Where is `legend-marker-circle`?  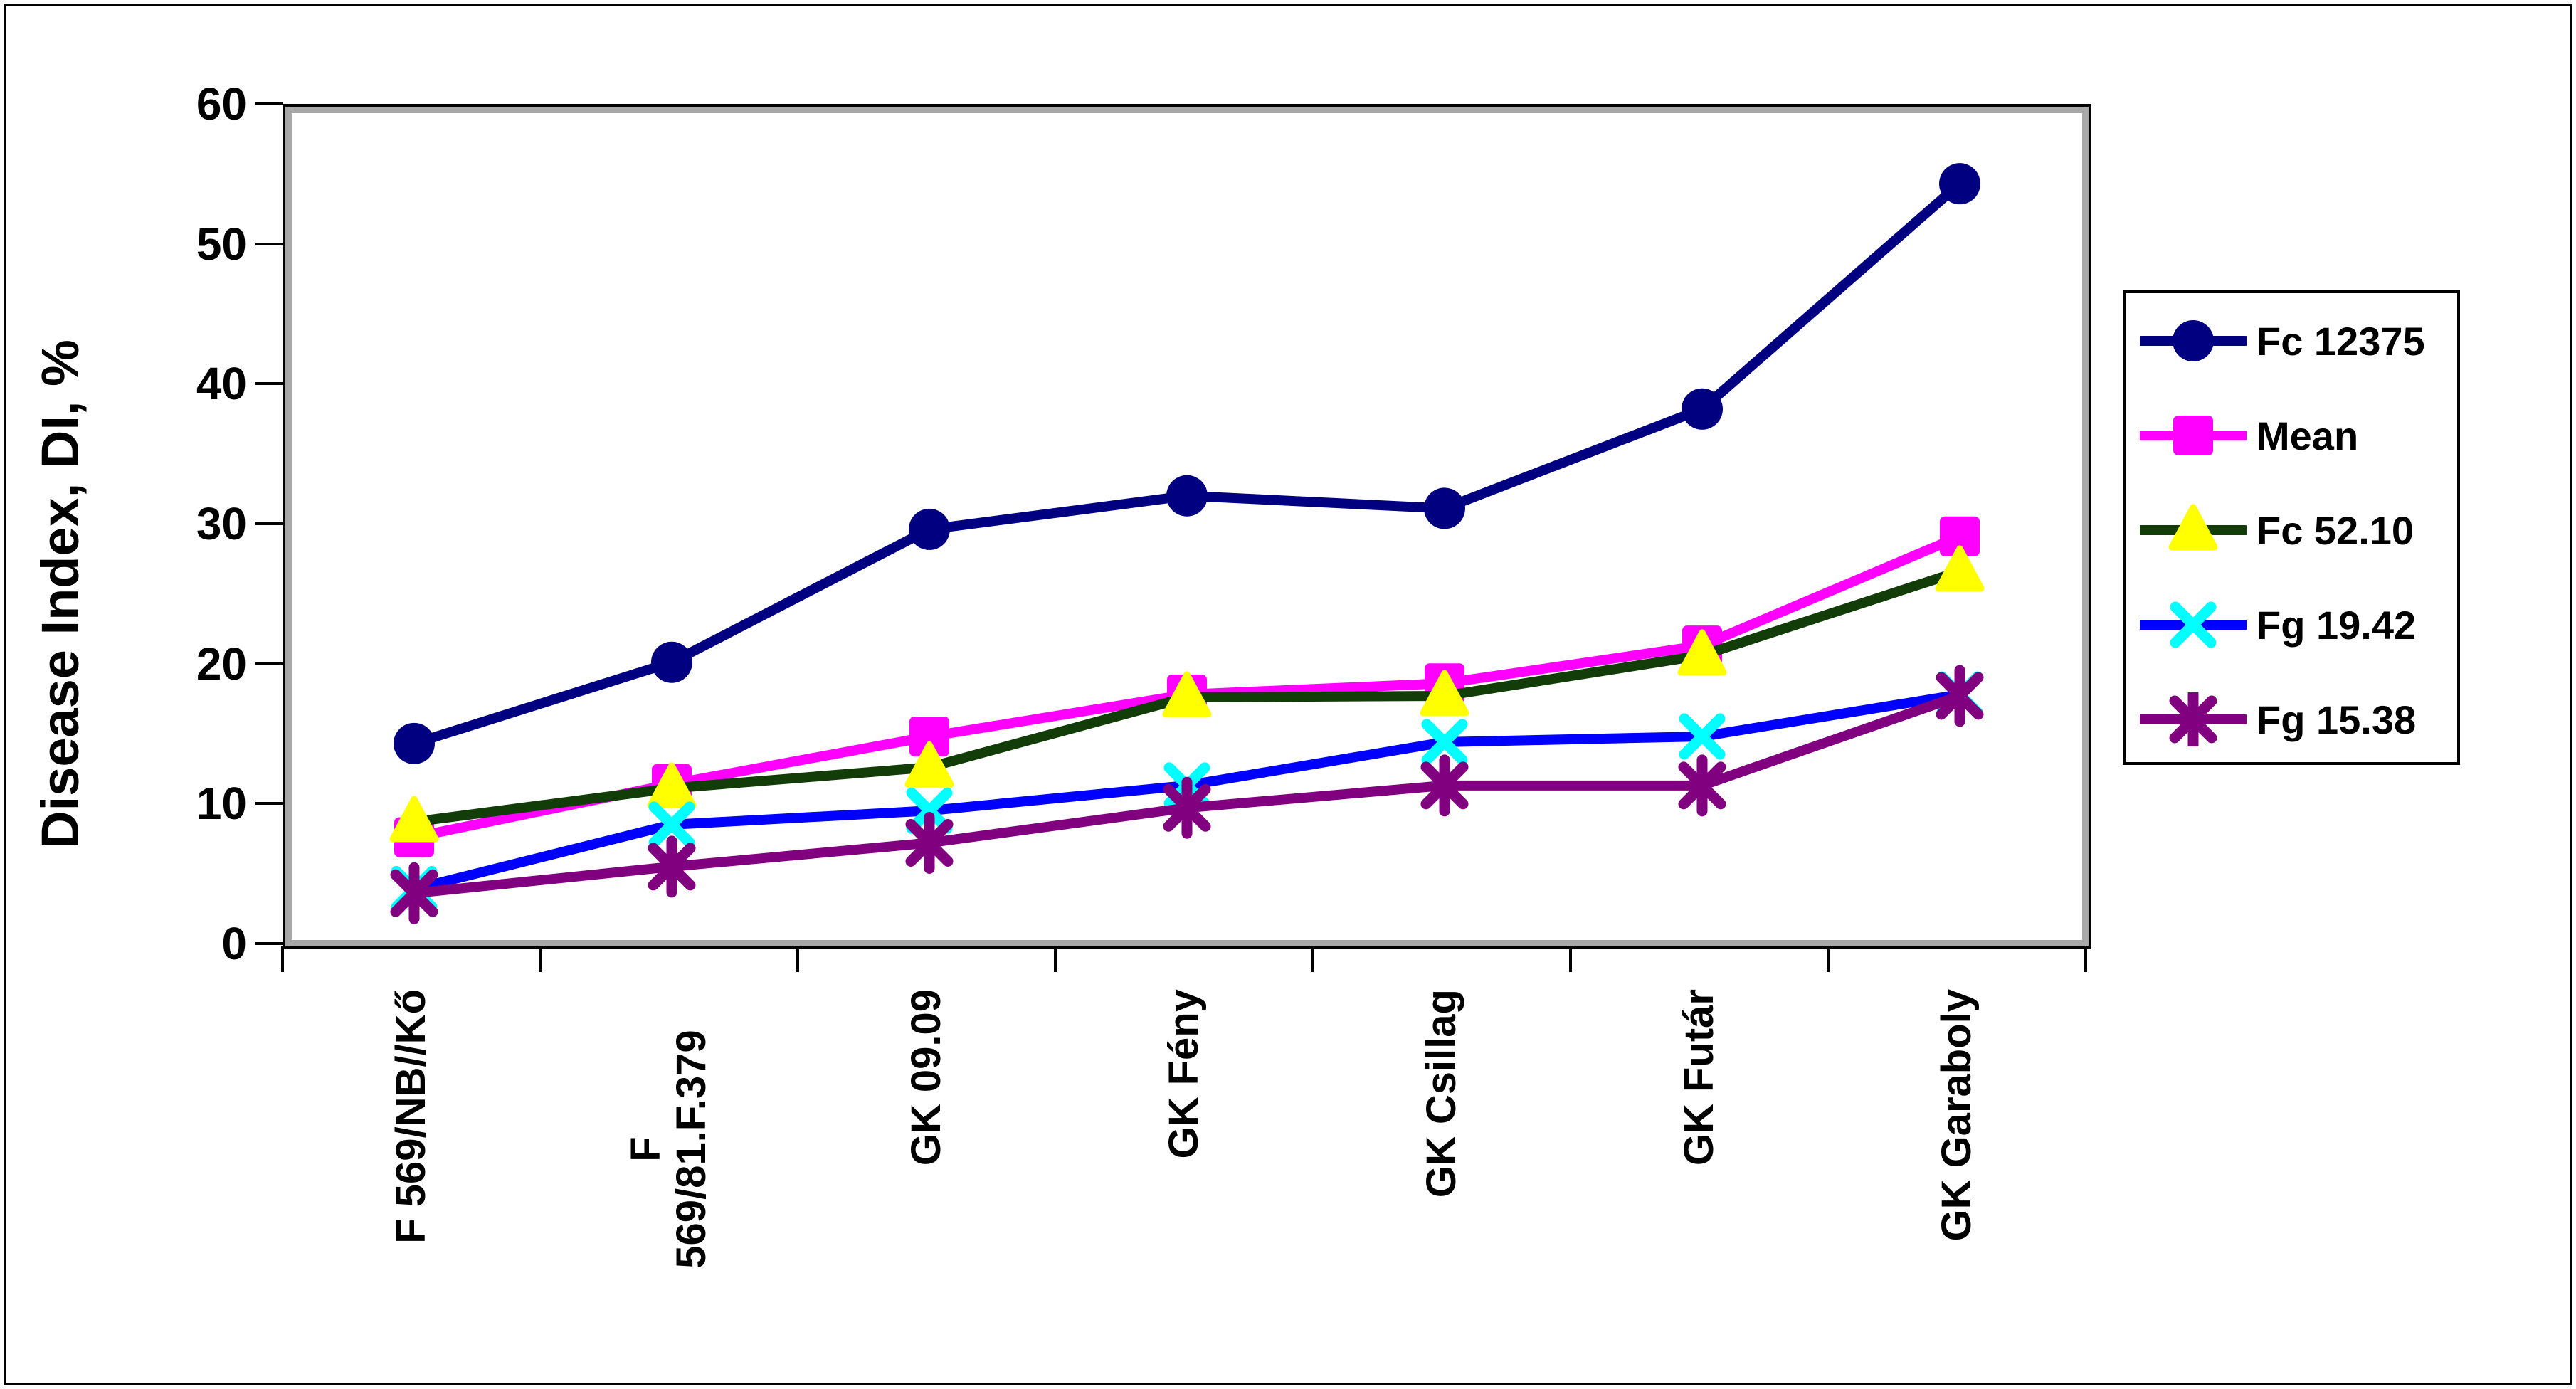 legend-marker-circle is located at coordinates (2193, 340).